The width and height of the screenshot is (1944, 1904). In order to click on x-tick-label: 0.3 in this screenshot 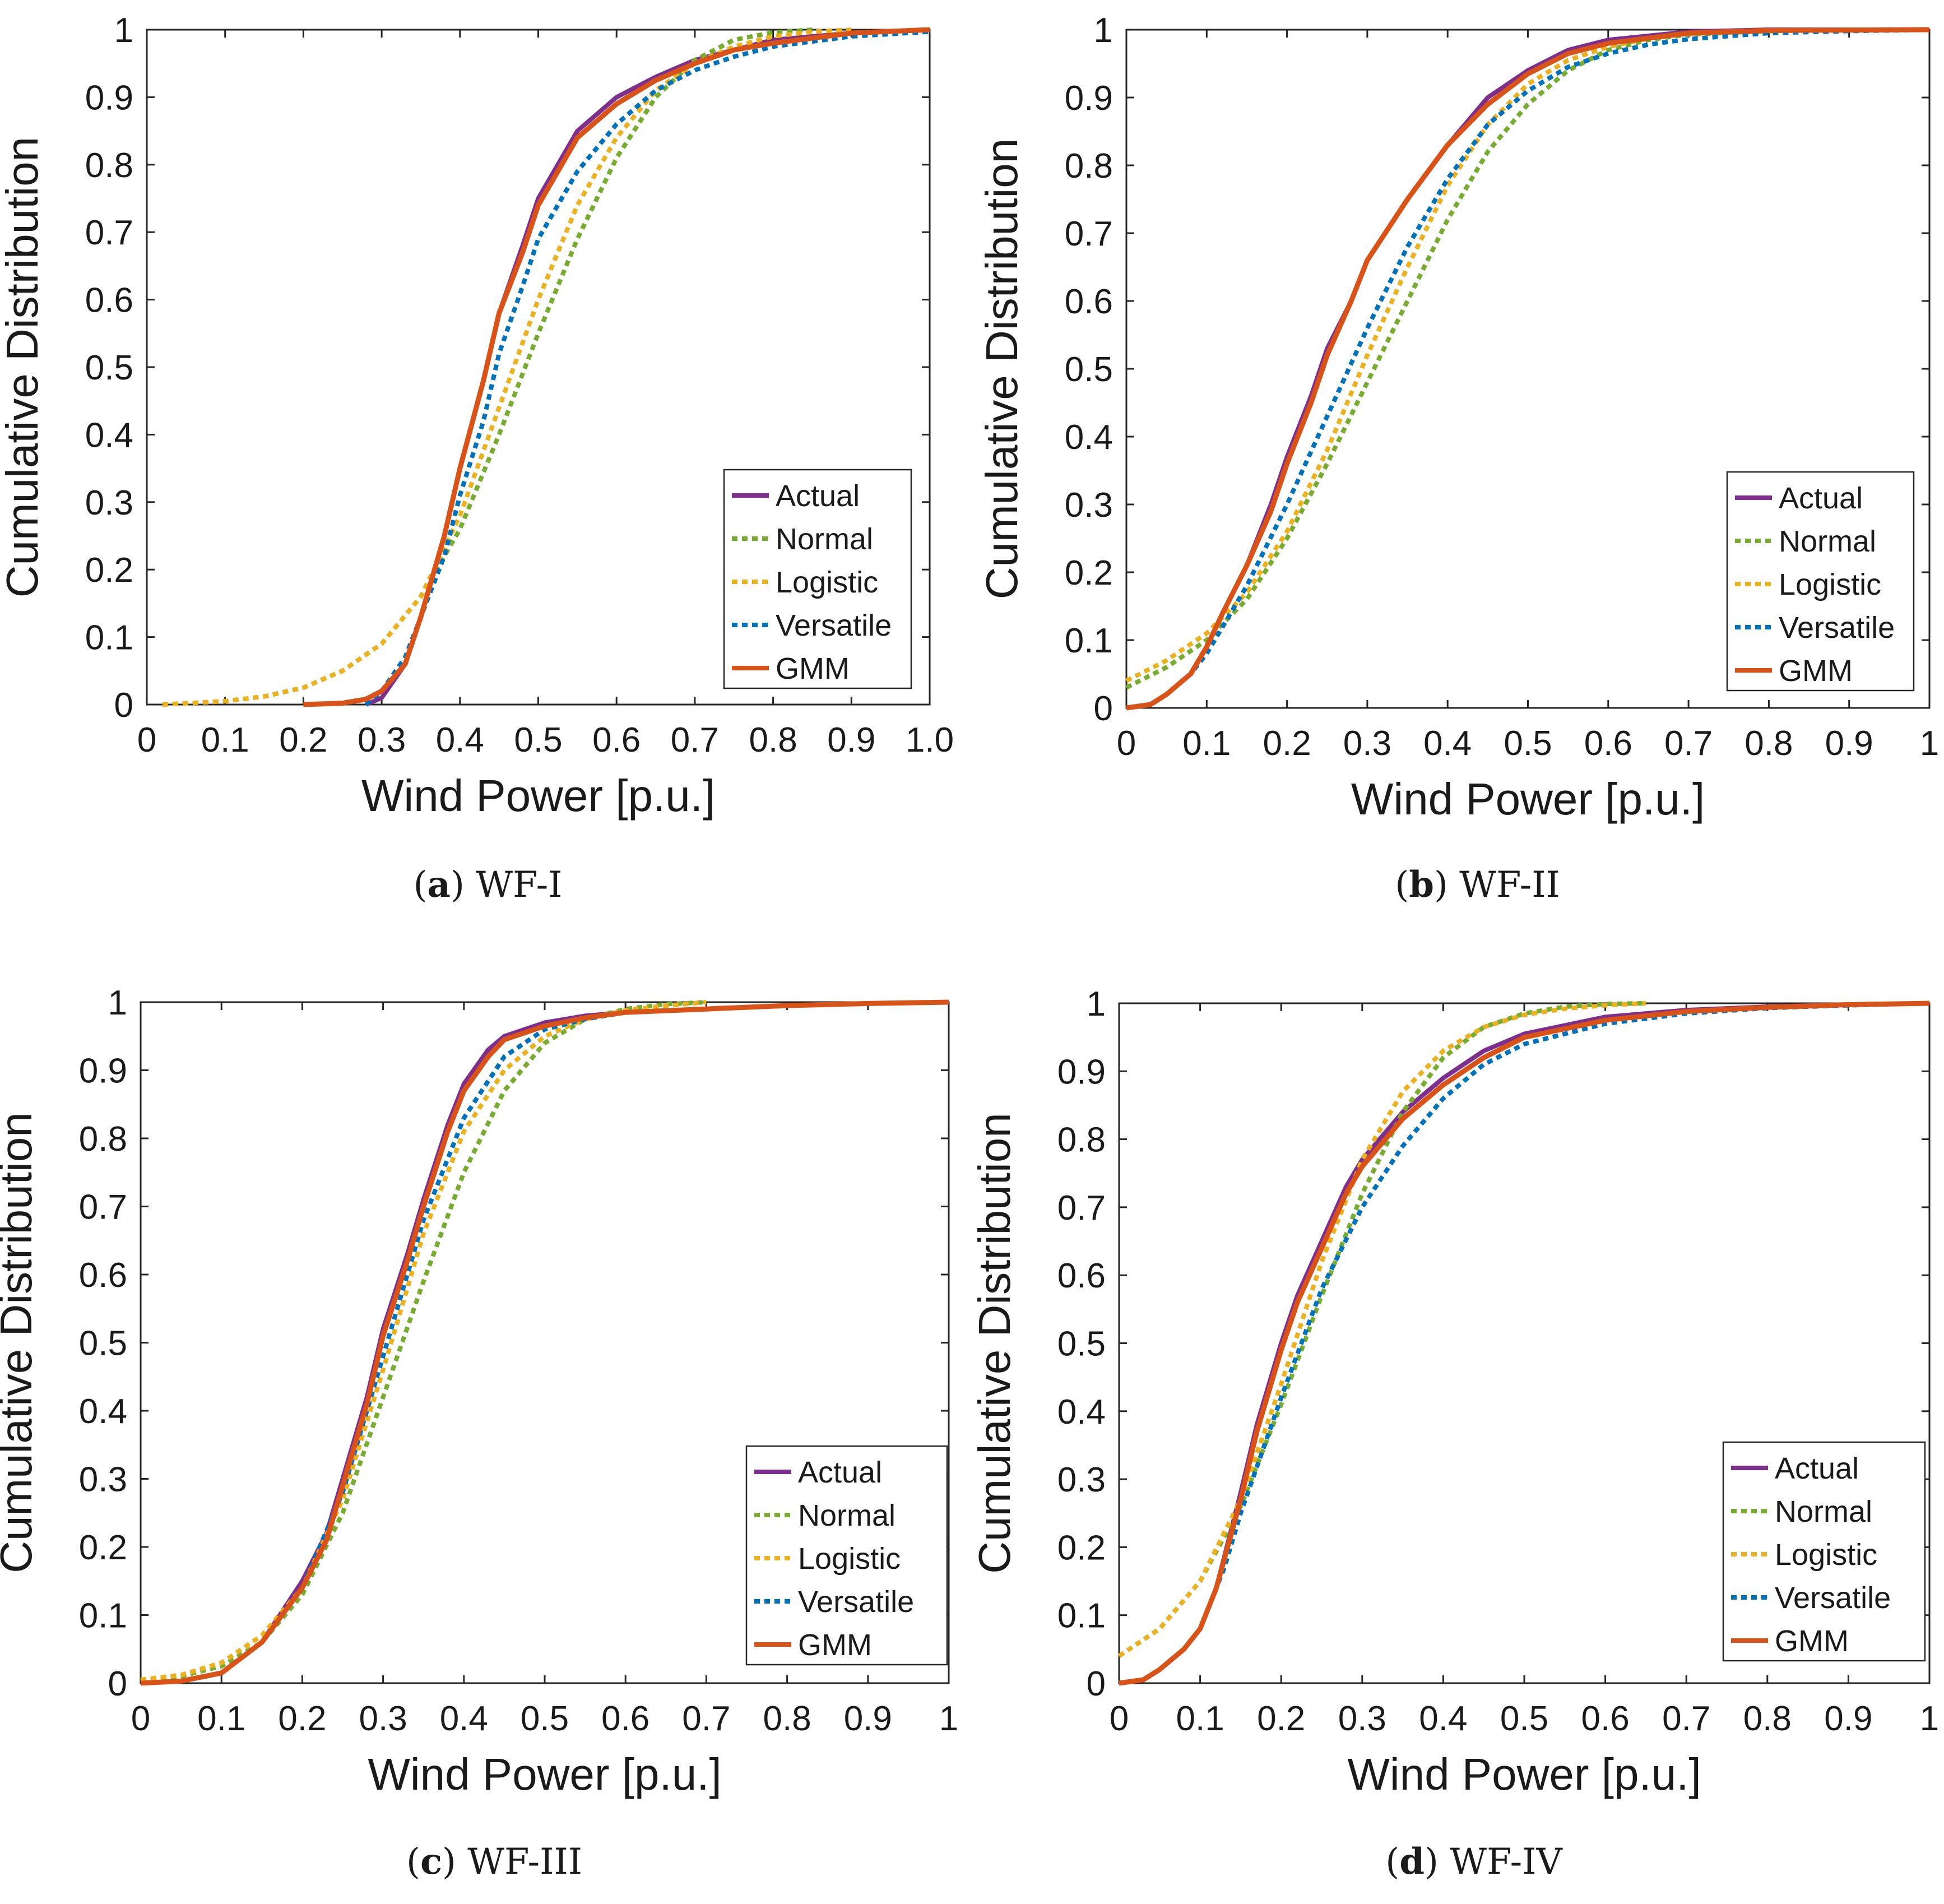, I will do `click(383, 1719)`.